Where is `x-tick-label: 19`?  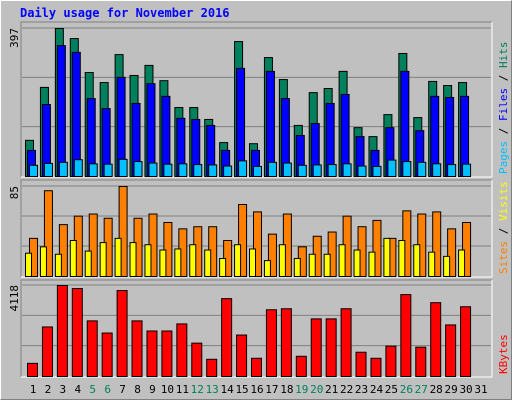
x-tick-label: 19 is located at coordinates (301, 389).